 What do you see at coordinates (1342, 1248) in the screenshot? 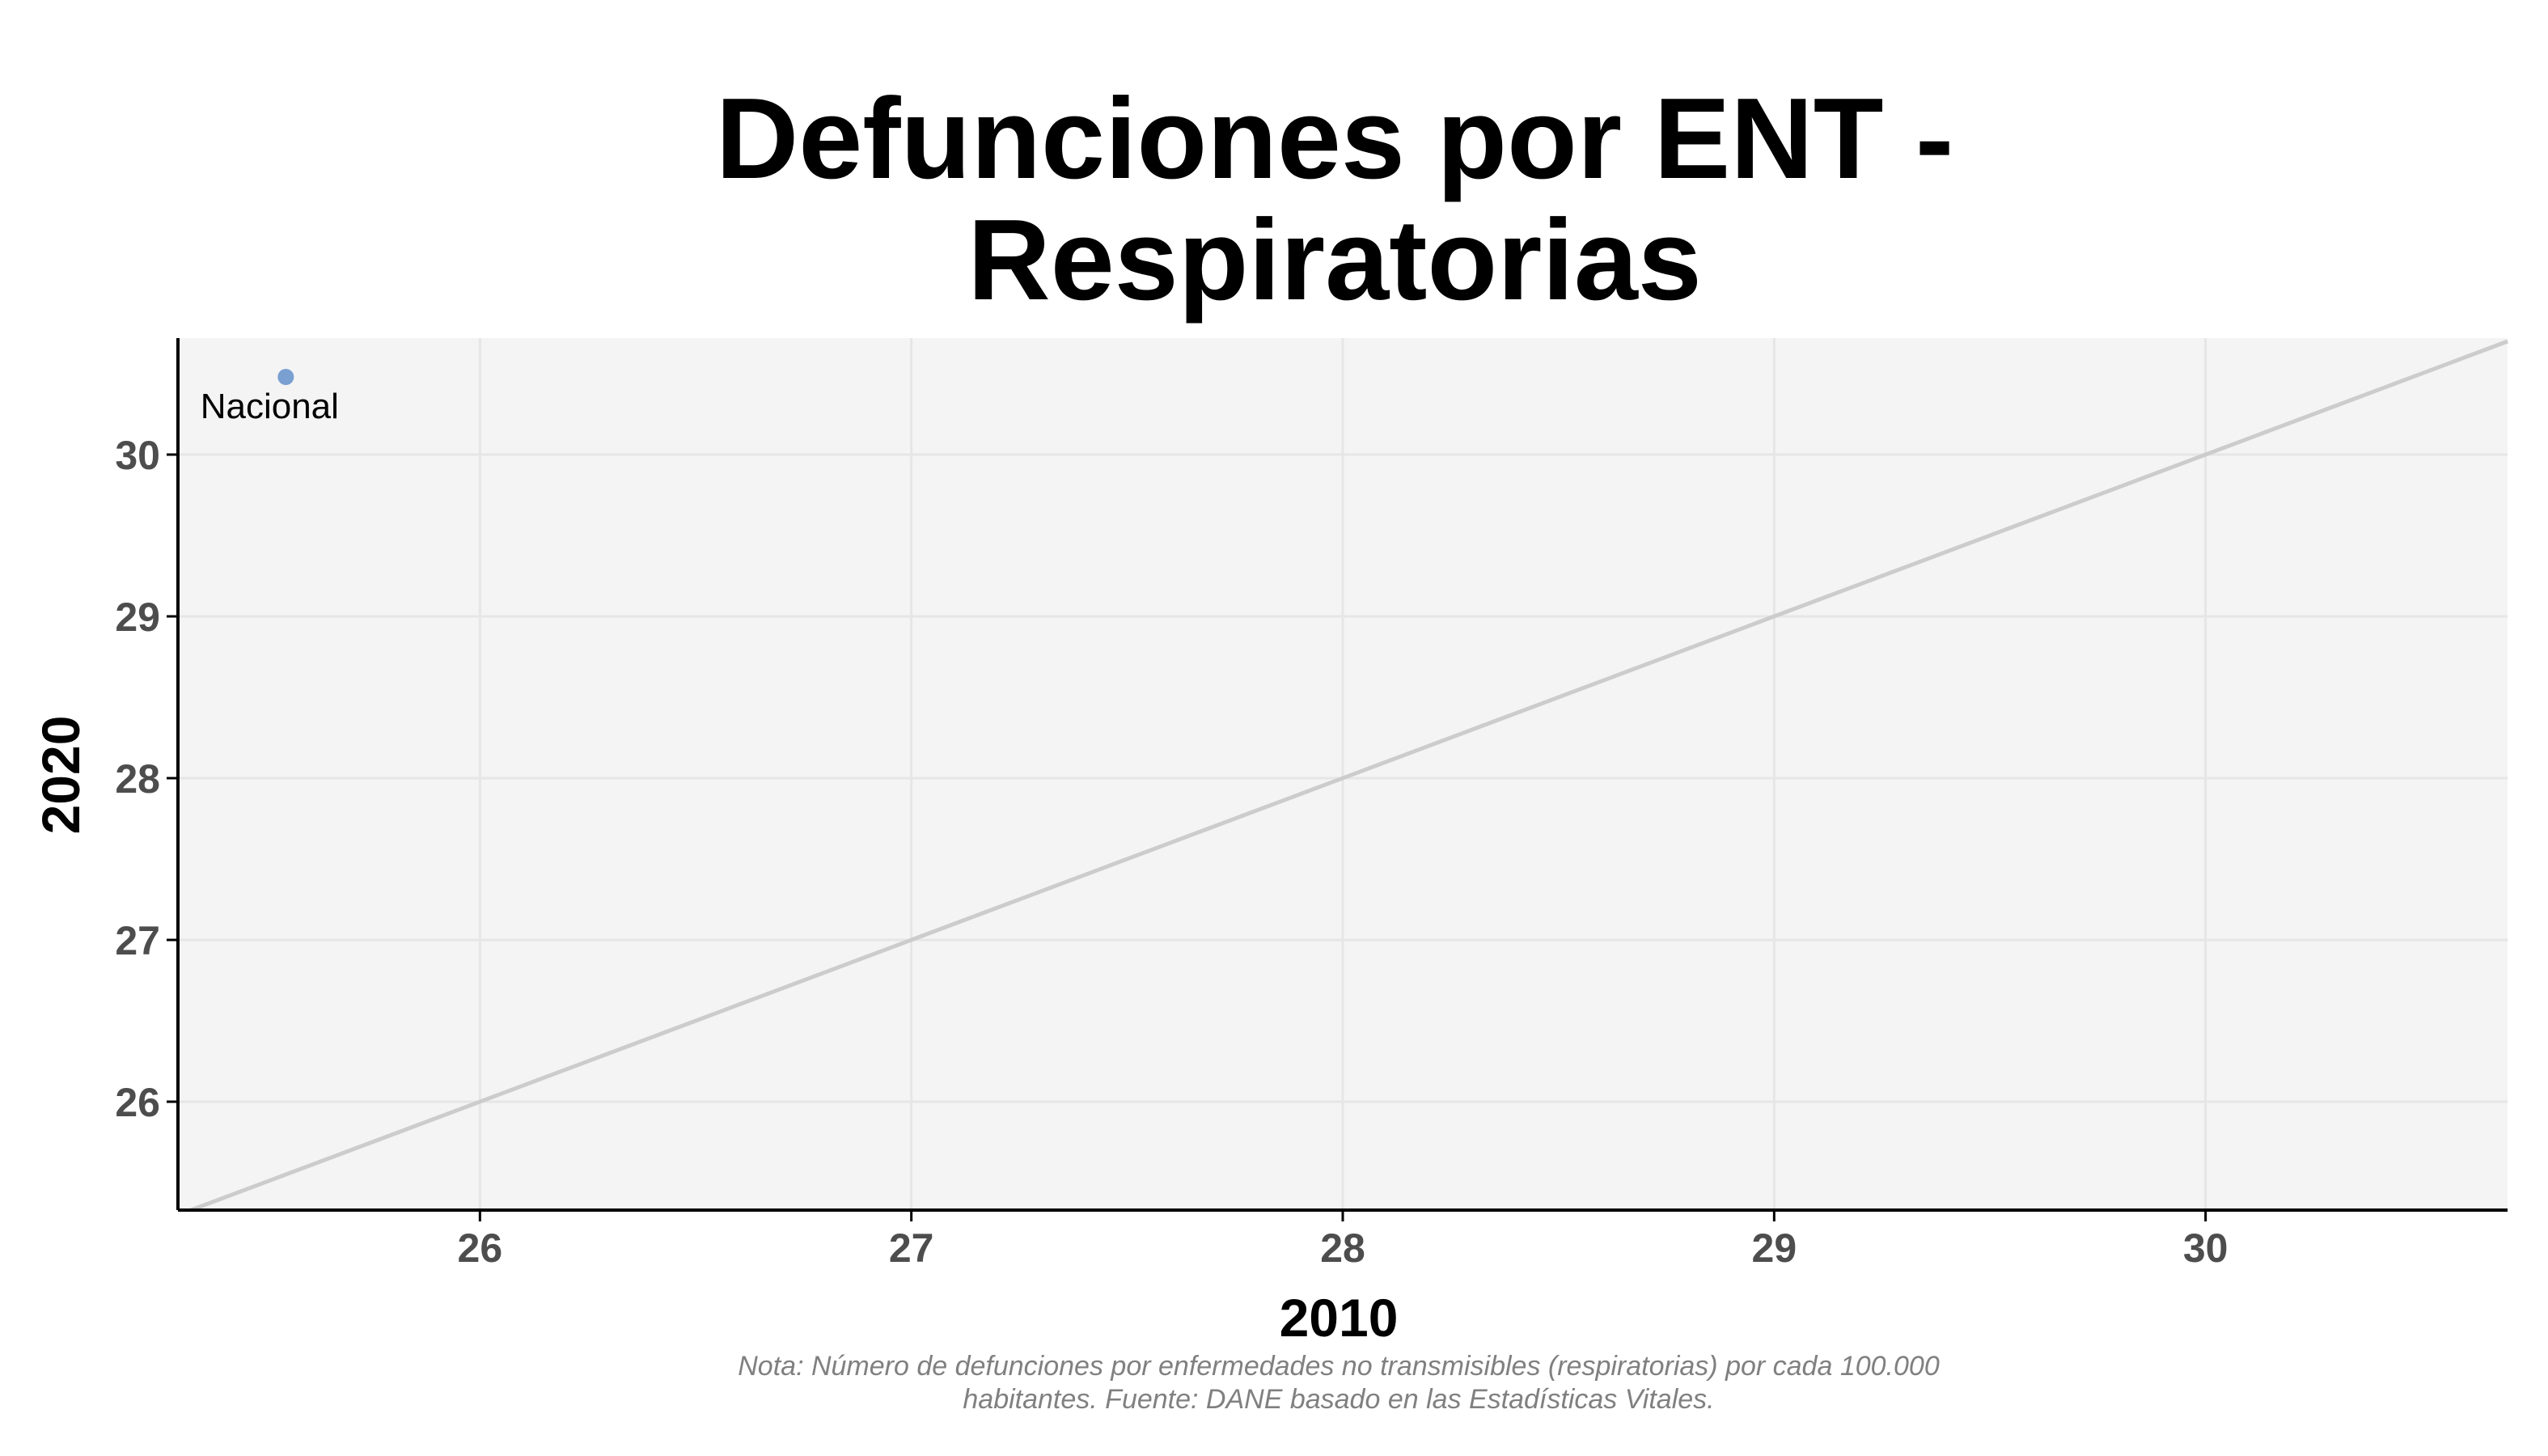
I see `x-tick-label-28: 28` at bounding box center [1342, 1248].